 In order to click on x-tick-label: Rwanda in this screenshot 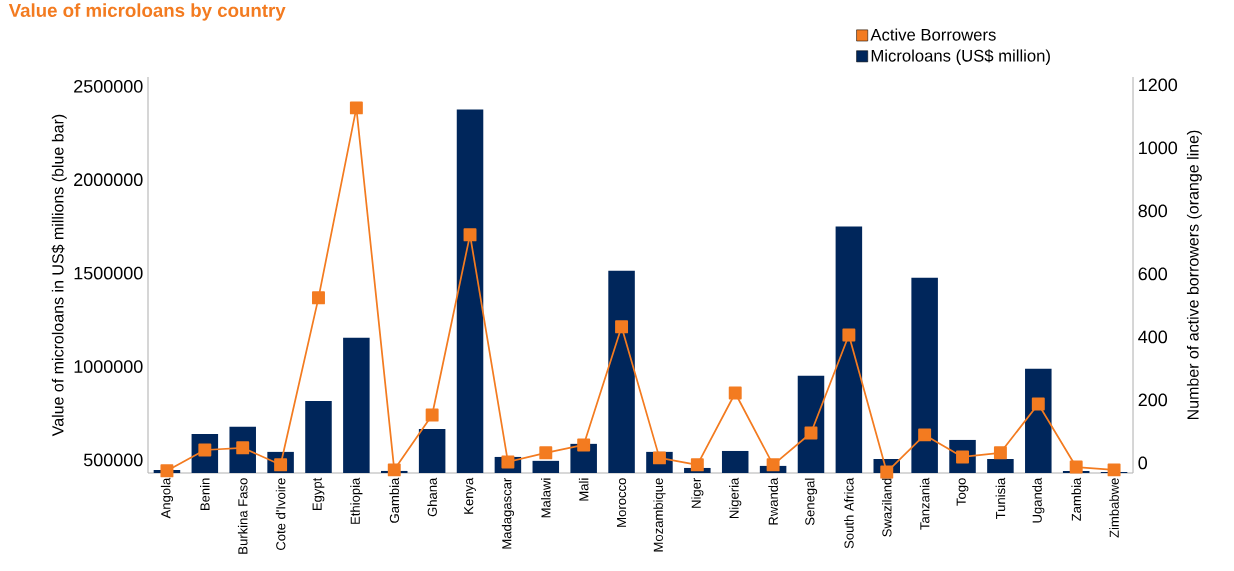, I will do `click(773, 501)`.